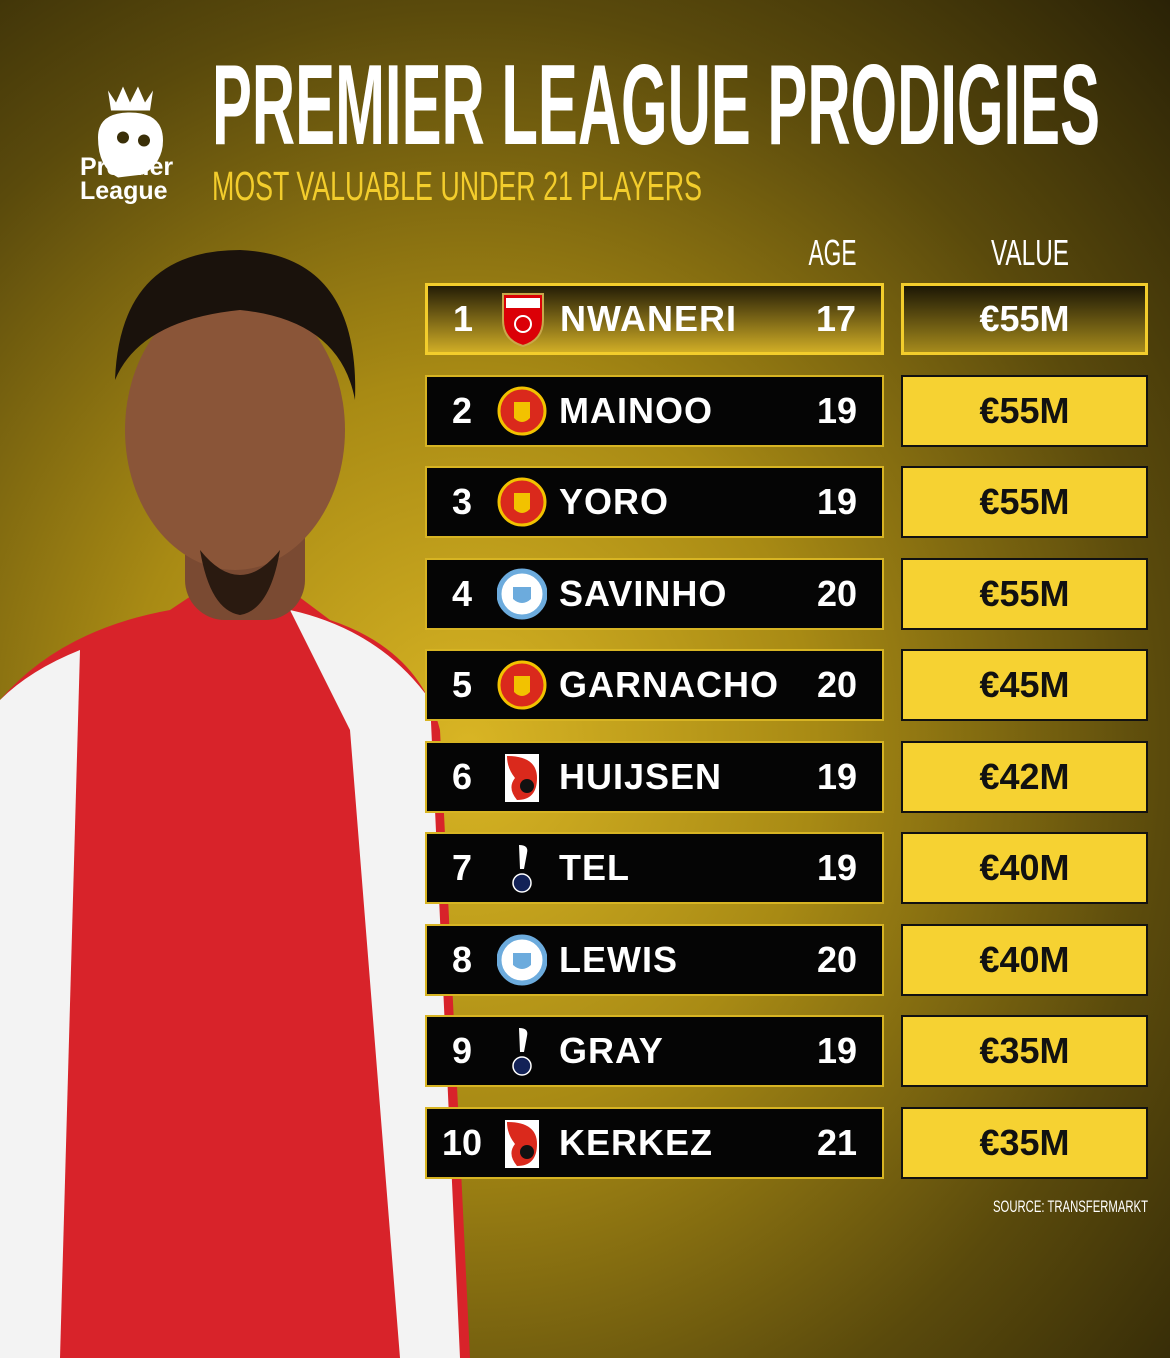 The height and width of the screenshot is (1358, 1170). I want to click on player-name: NWANERI, so click(648, 318).